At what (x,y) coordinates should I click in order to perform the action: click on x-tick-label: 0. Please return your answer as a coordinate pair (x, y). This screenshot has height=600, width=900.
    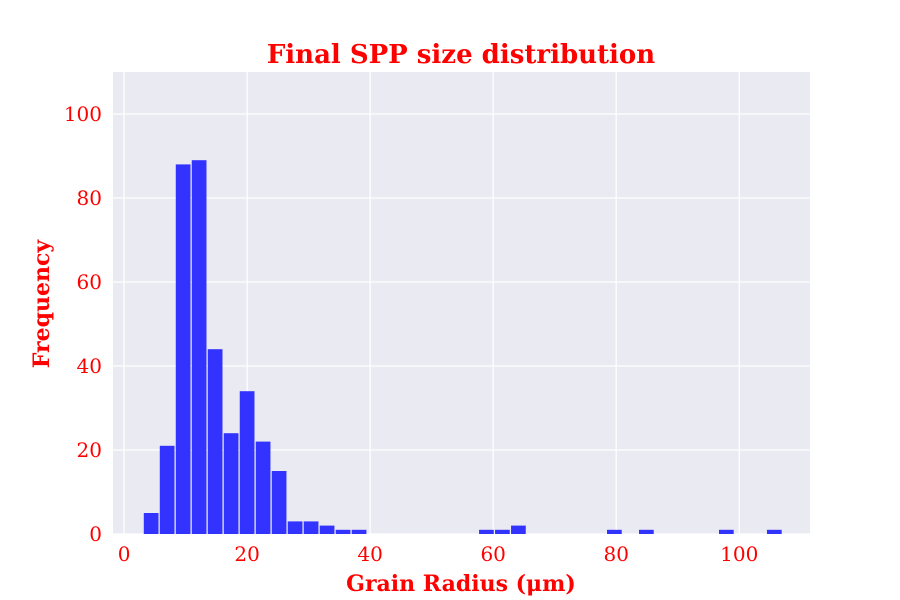
    Looking at the image, I should click on (124, 554).